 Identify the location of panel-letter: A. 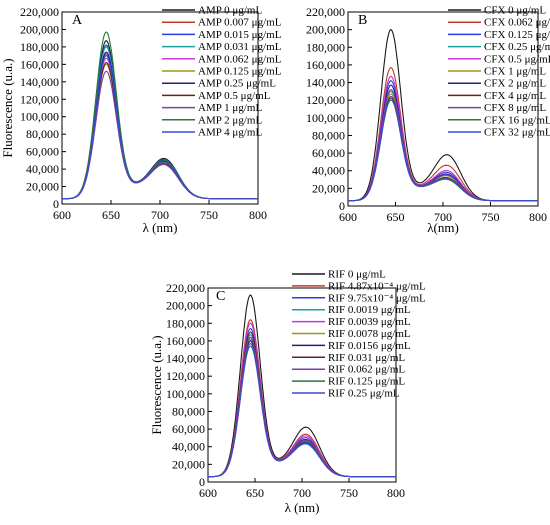
(77, 20).